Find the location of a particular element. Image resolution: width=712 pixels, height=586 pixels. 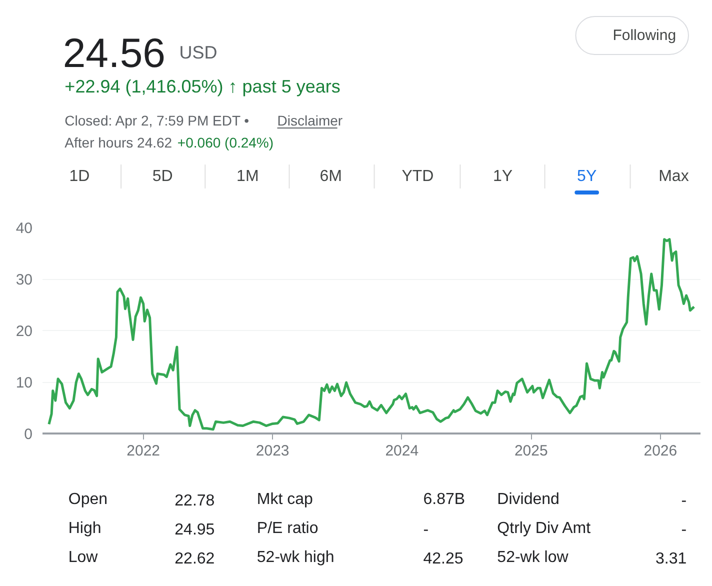

text: Disclaimer is located at coordinates (310, 120).